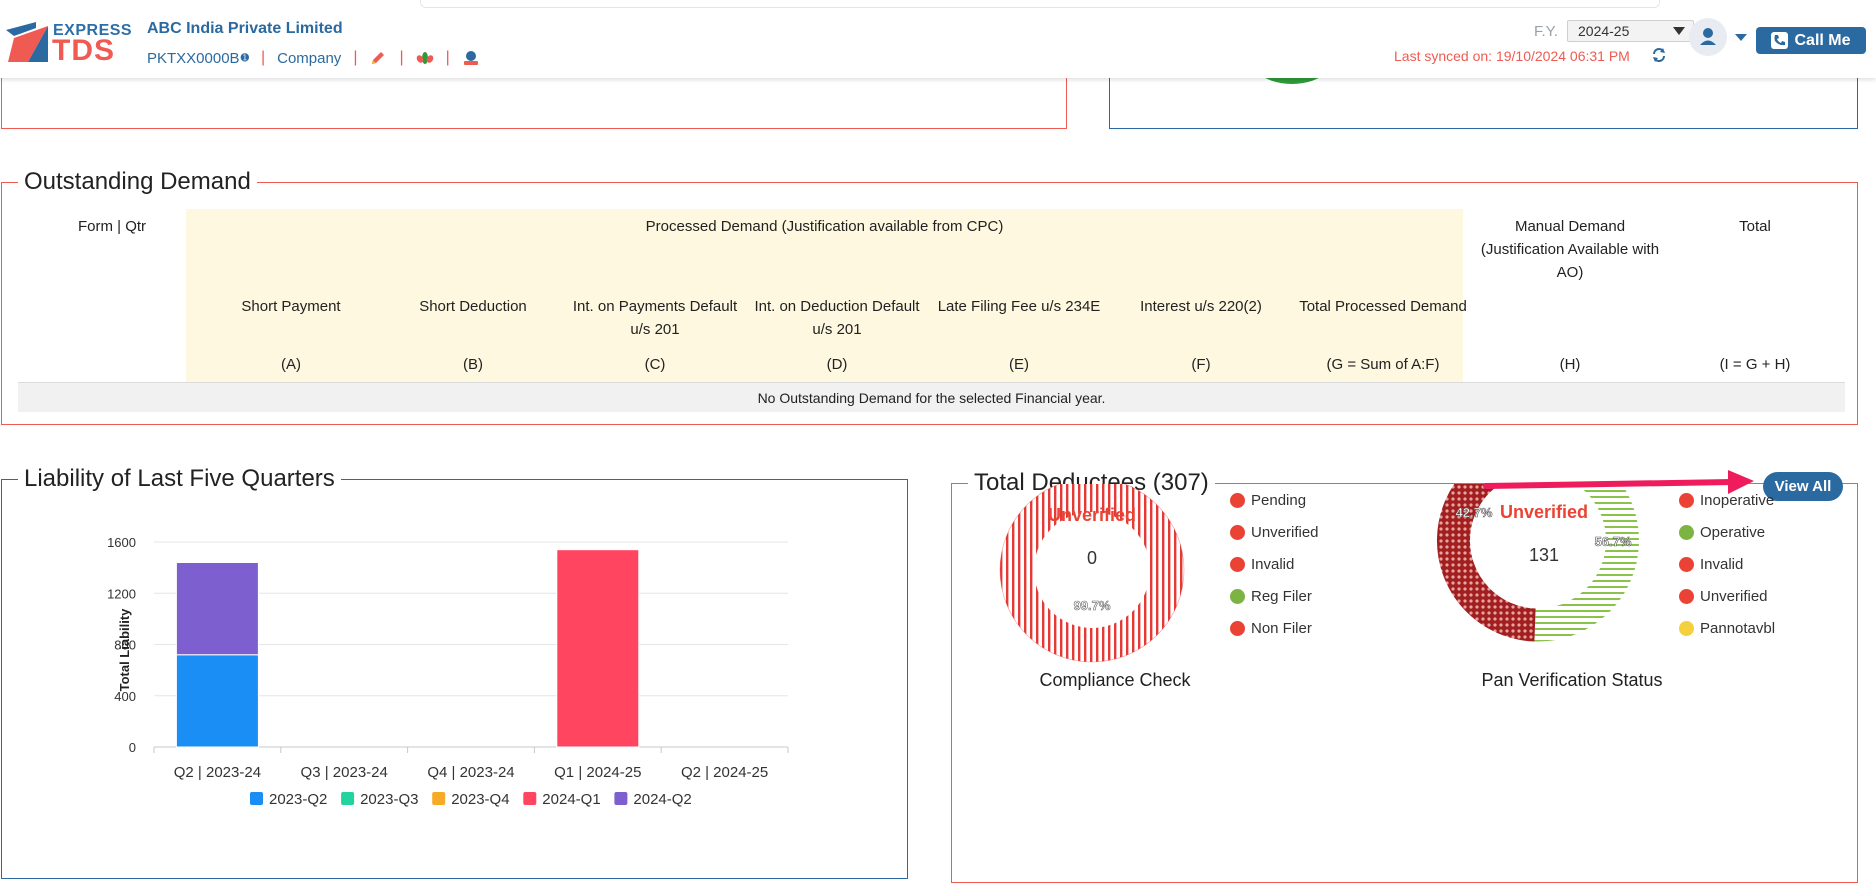  What do you see at coordinates (1741, 37) in the screenshot?
I see `user-menu-chevron-icon` at bounding box center [1741, 37].